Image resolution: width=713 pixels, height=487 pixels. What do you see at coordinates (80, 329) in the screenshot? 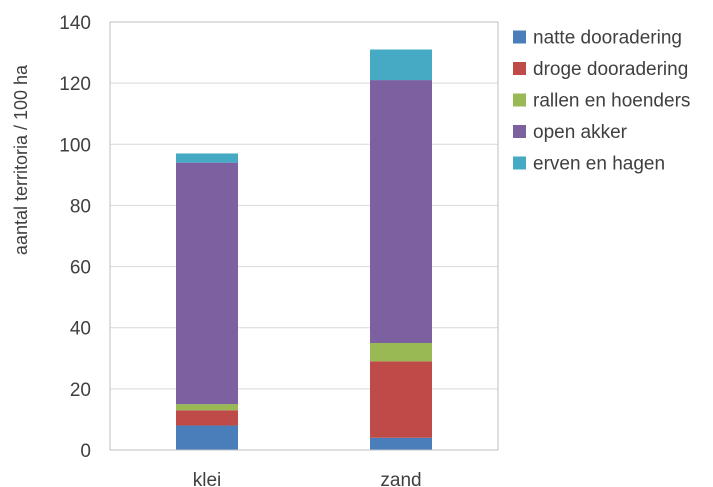
I see `y-tick-label: 40` at bounding box center [80, 329].